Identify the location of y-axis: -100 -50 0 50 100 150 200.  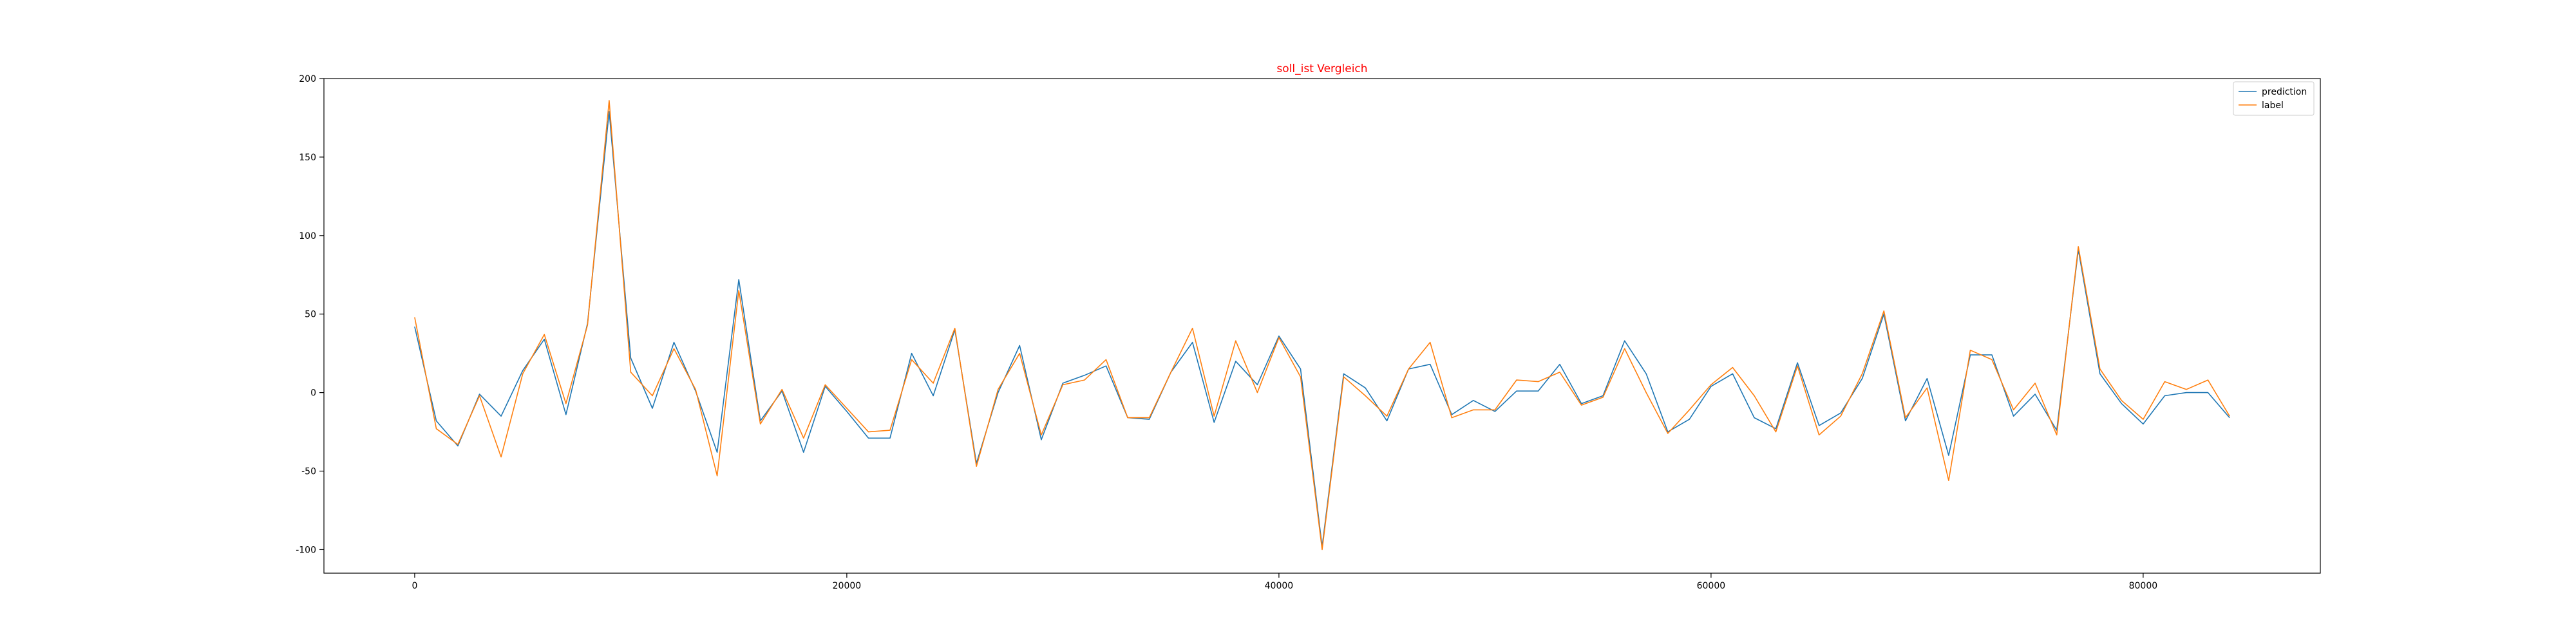
(310, 314).